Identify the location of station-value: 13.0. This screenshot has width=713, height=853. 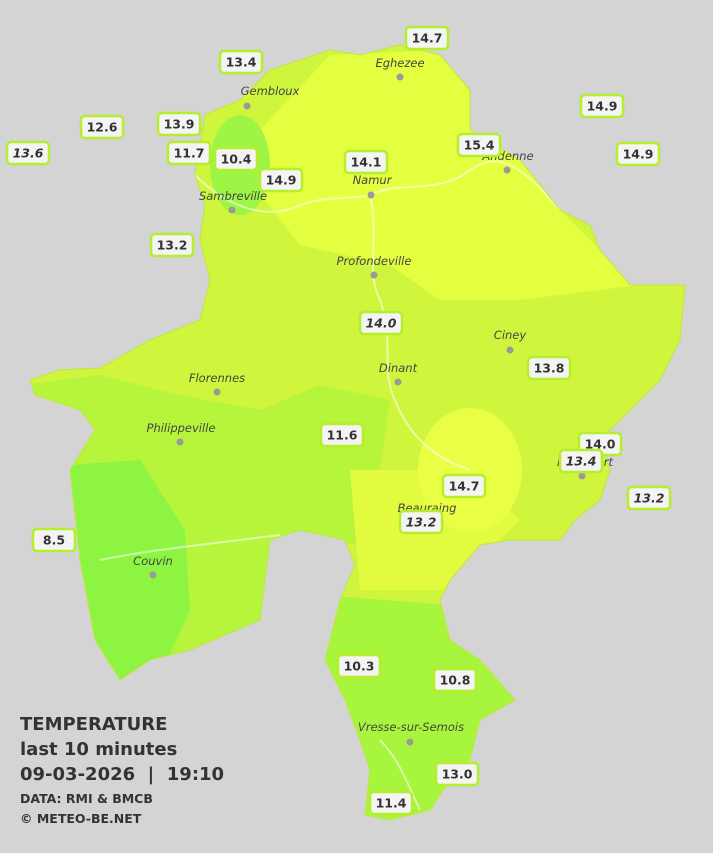
(457, 774).